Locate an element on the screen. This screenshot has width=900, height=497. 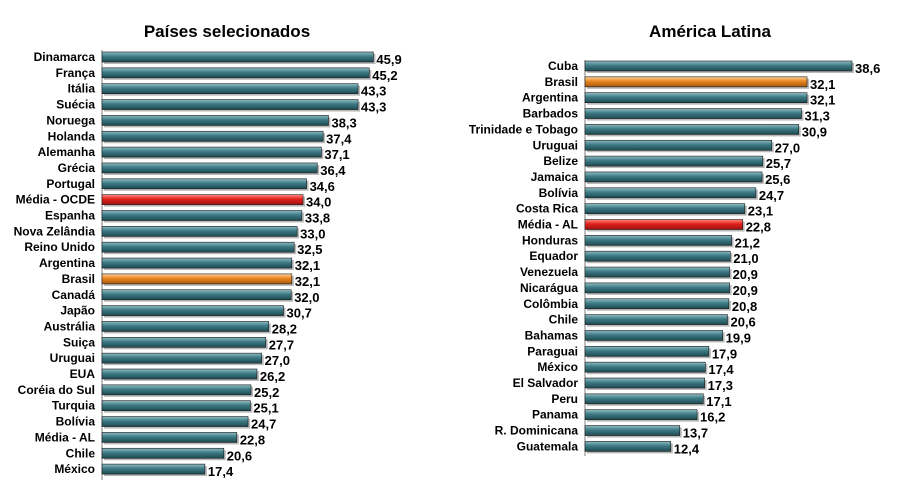
category-label: Noruega is located at coordinates (70, 120).